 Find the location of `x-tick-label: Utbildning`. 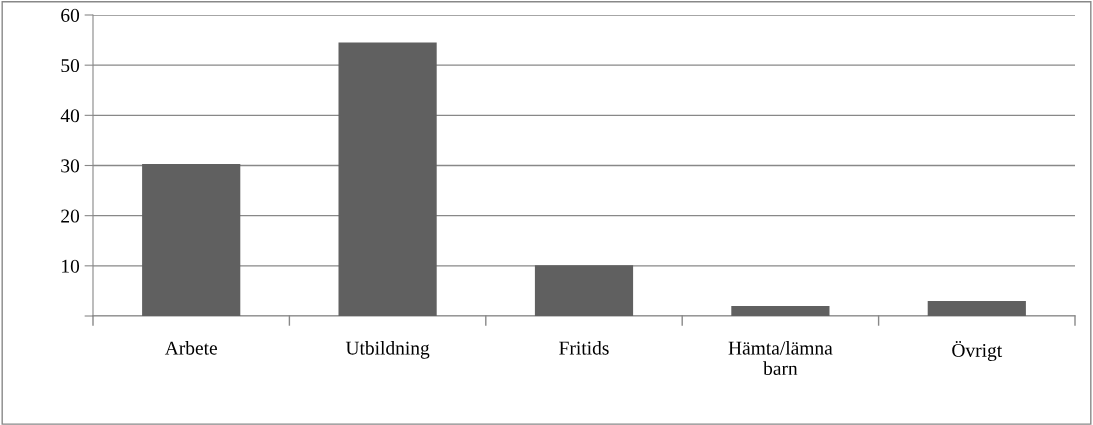

x-tick-label: Utbildning is located at coordinates (387, 350).